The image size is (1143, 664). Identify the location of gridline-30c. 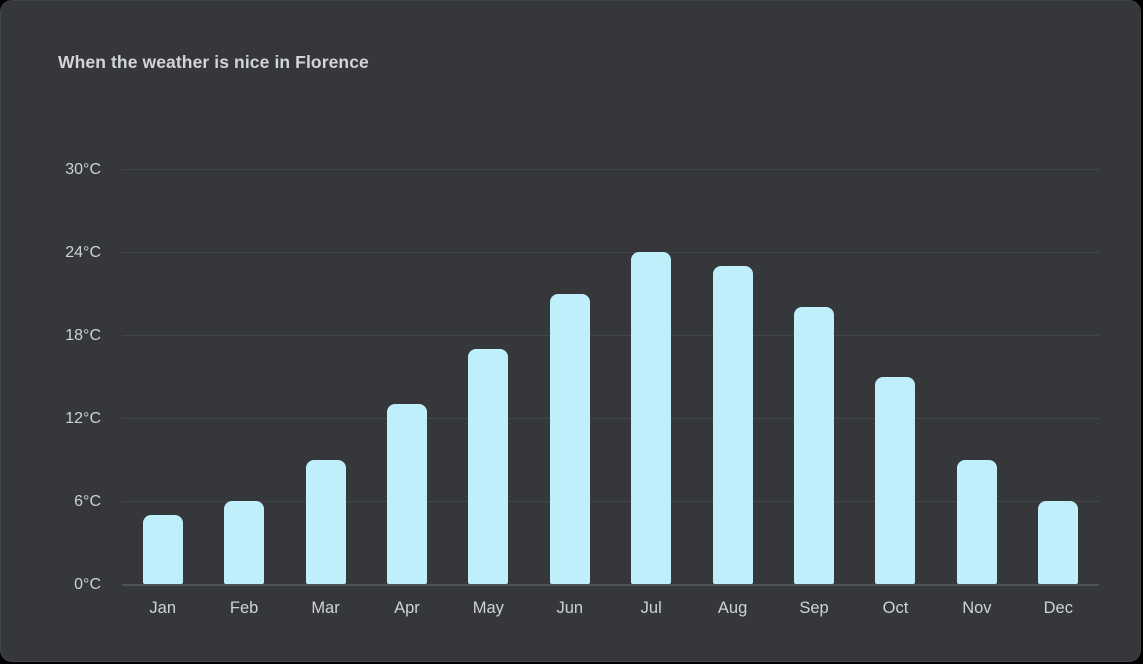
(610, 169).